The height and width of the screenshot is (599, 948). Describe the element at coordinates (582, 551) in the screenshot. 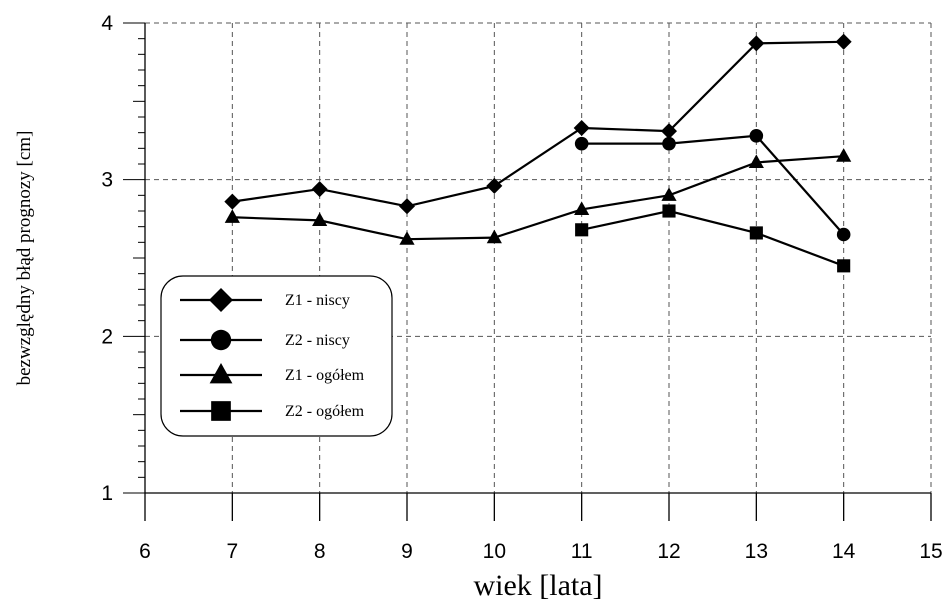

I see `x-tick-label: 11` at that location.